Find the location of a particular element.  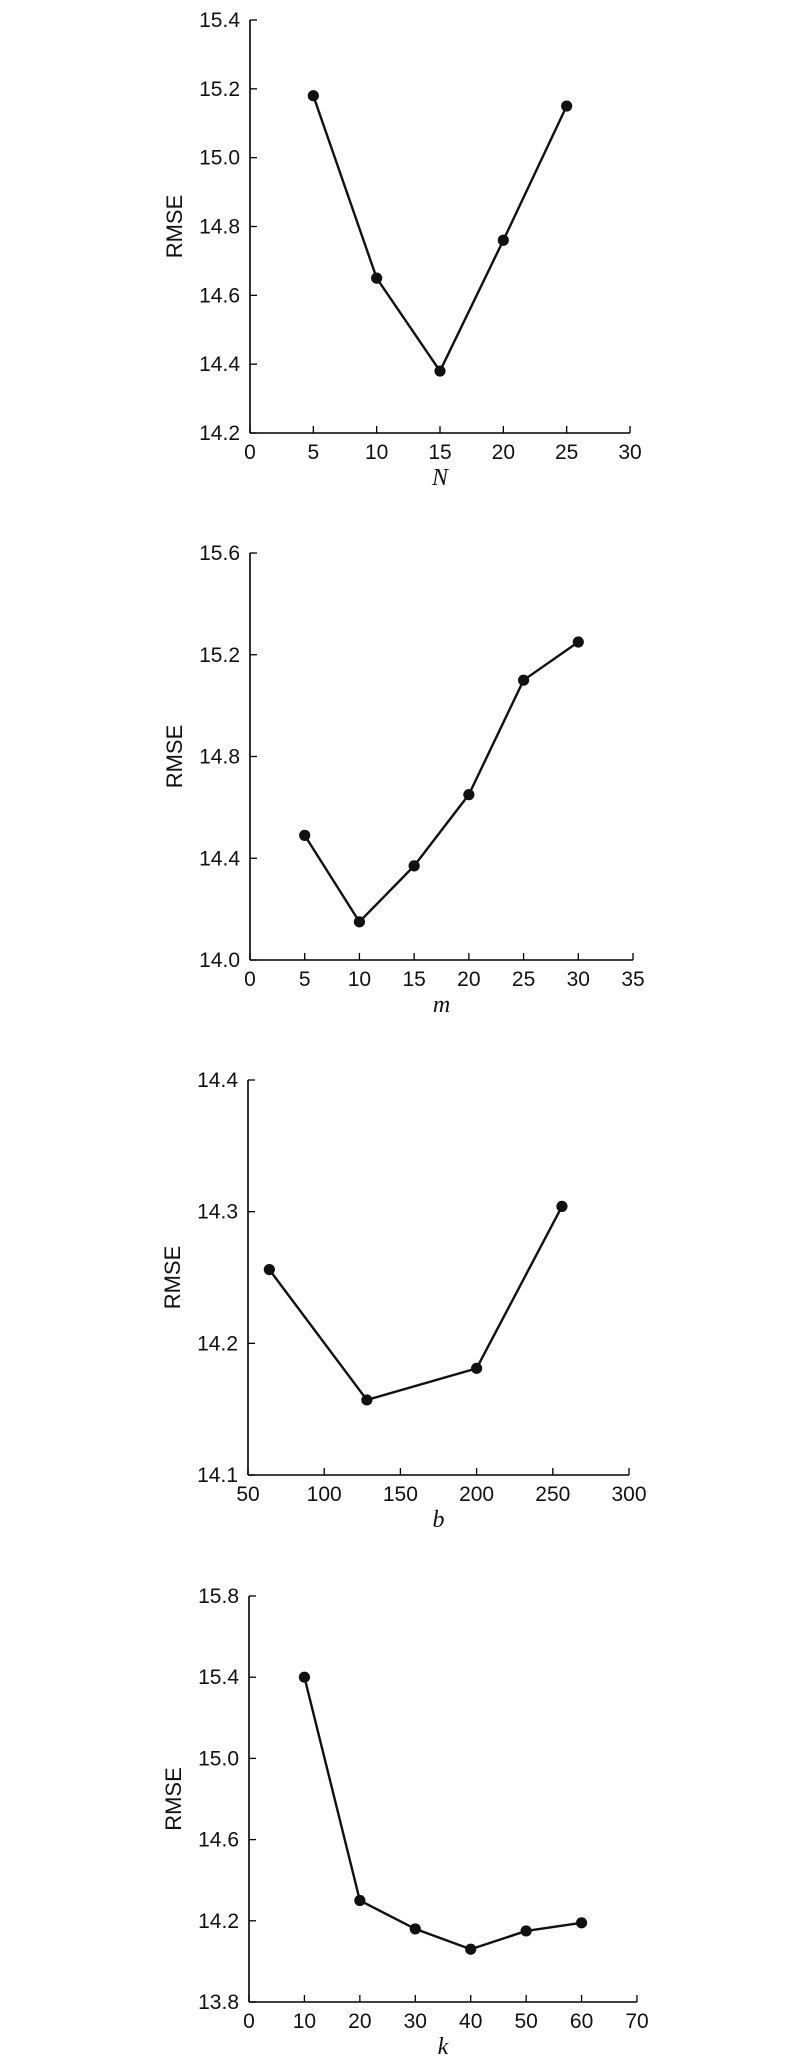

y-tick-label: 13.8 is located at coordinates (218, 2002).